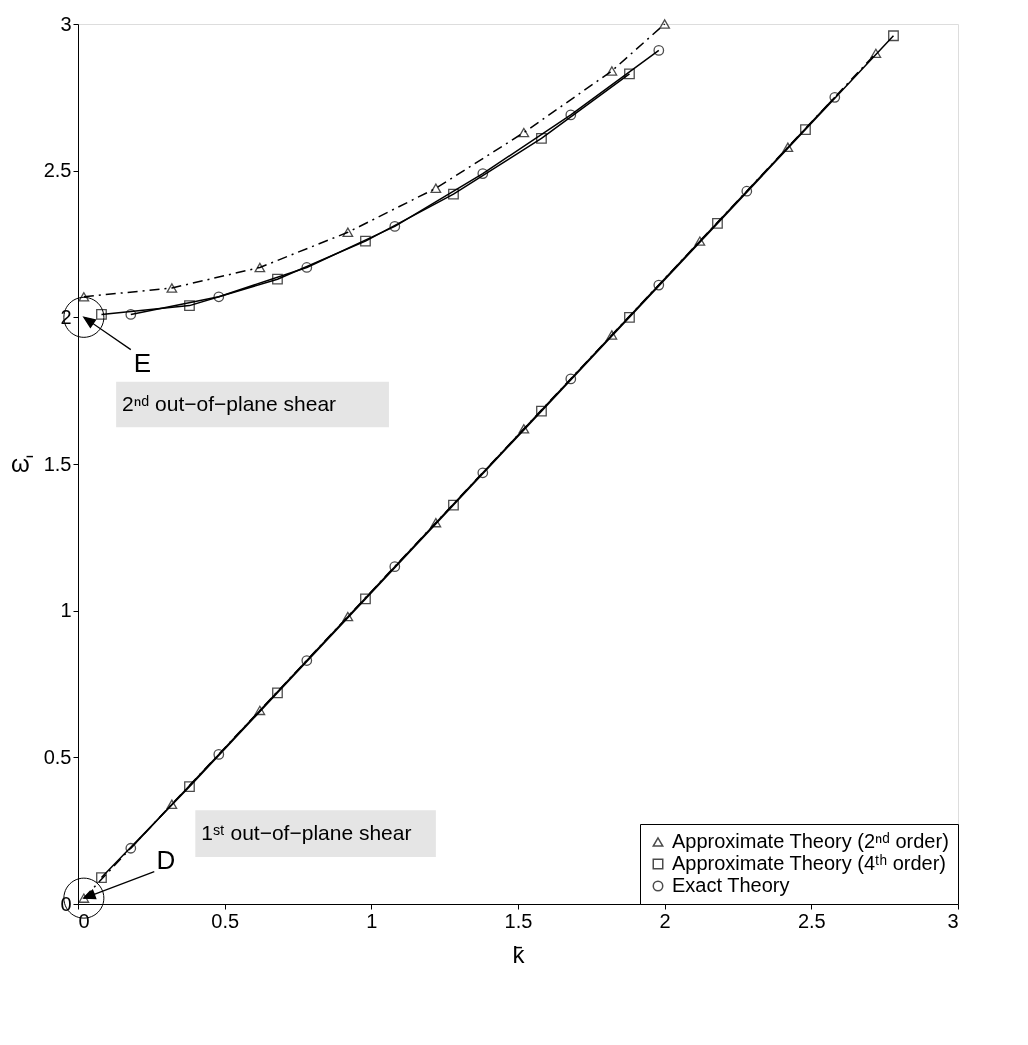 Image resolution: width=1028 pixels, height=1045 pixels. What do you see at coordinates (306, 832) in the screenshot?
I see `annotation: 1ˢᵗ out−of−plane shear` at bounding box center [306, 832].